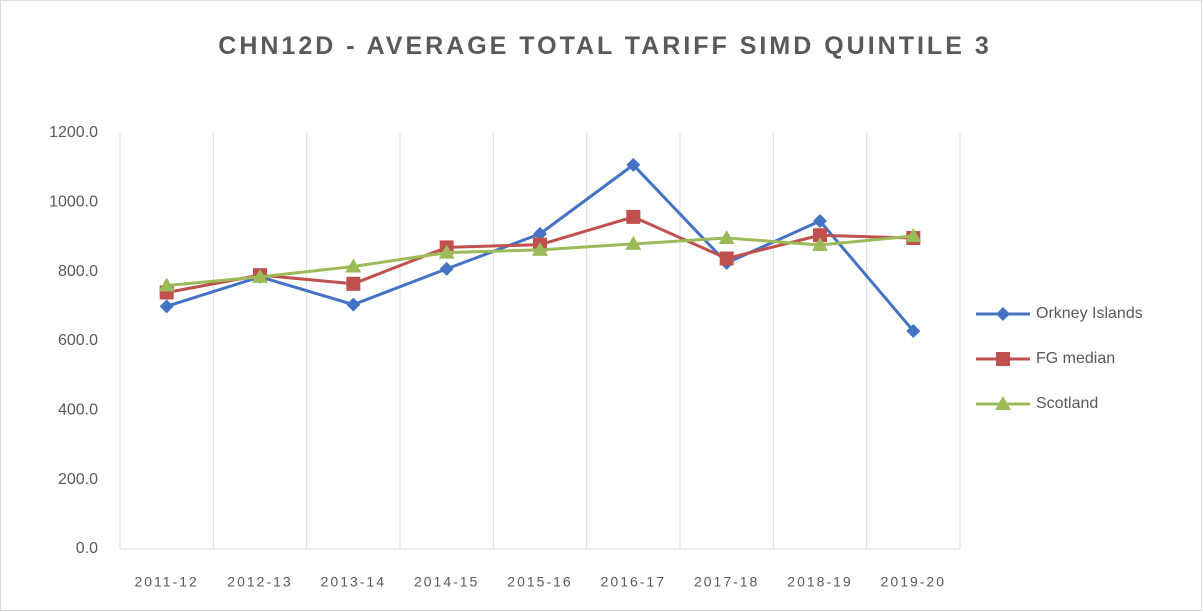 The width and height of the screenshot is (1203, 612). Describe the element at coordinates (87, 548) in the screenshot. I see `y-tick-label: 0.0` at that location.